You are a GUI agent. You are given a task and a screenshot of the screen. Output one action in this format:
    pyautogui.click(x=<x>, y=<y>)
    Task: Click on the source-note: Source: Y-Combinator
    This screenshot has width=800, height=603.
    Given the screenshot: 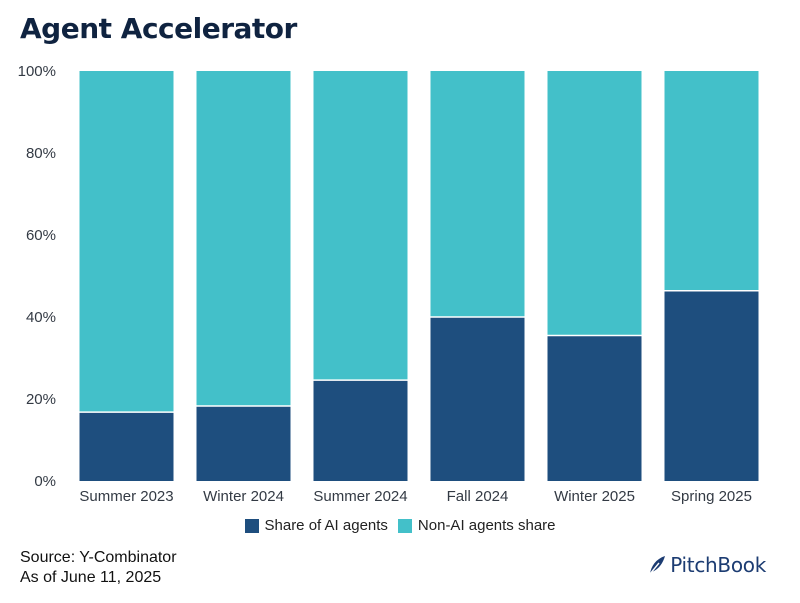 What is the action you would take?
    pyautogui.click(x=98, y=557)
    